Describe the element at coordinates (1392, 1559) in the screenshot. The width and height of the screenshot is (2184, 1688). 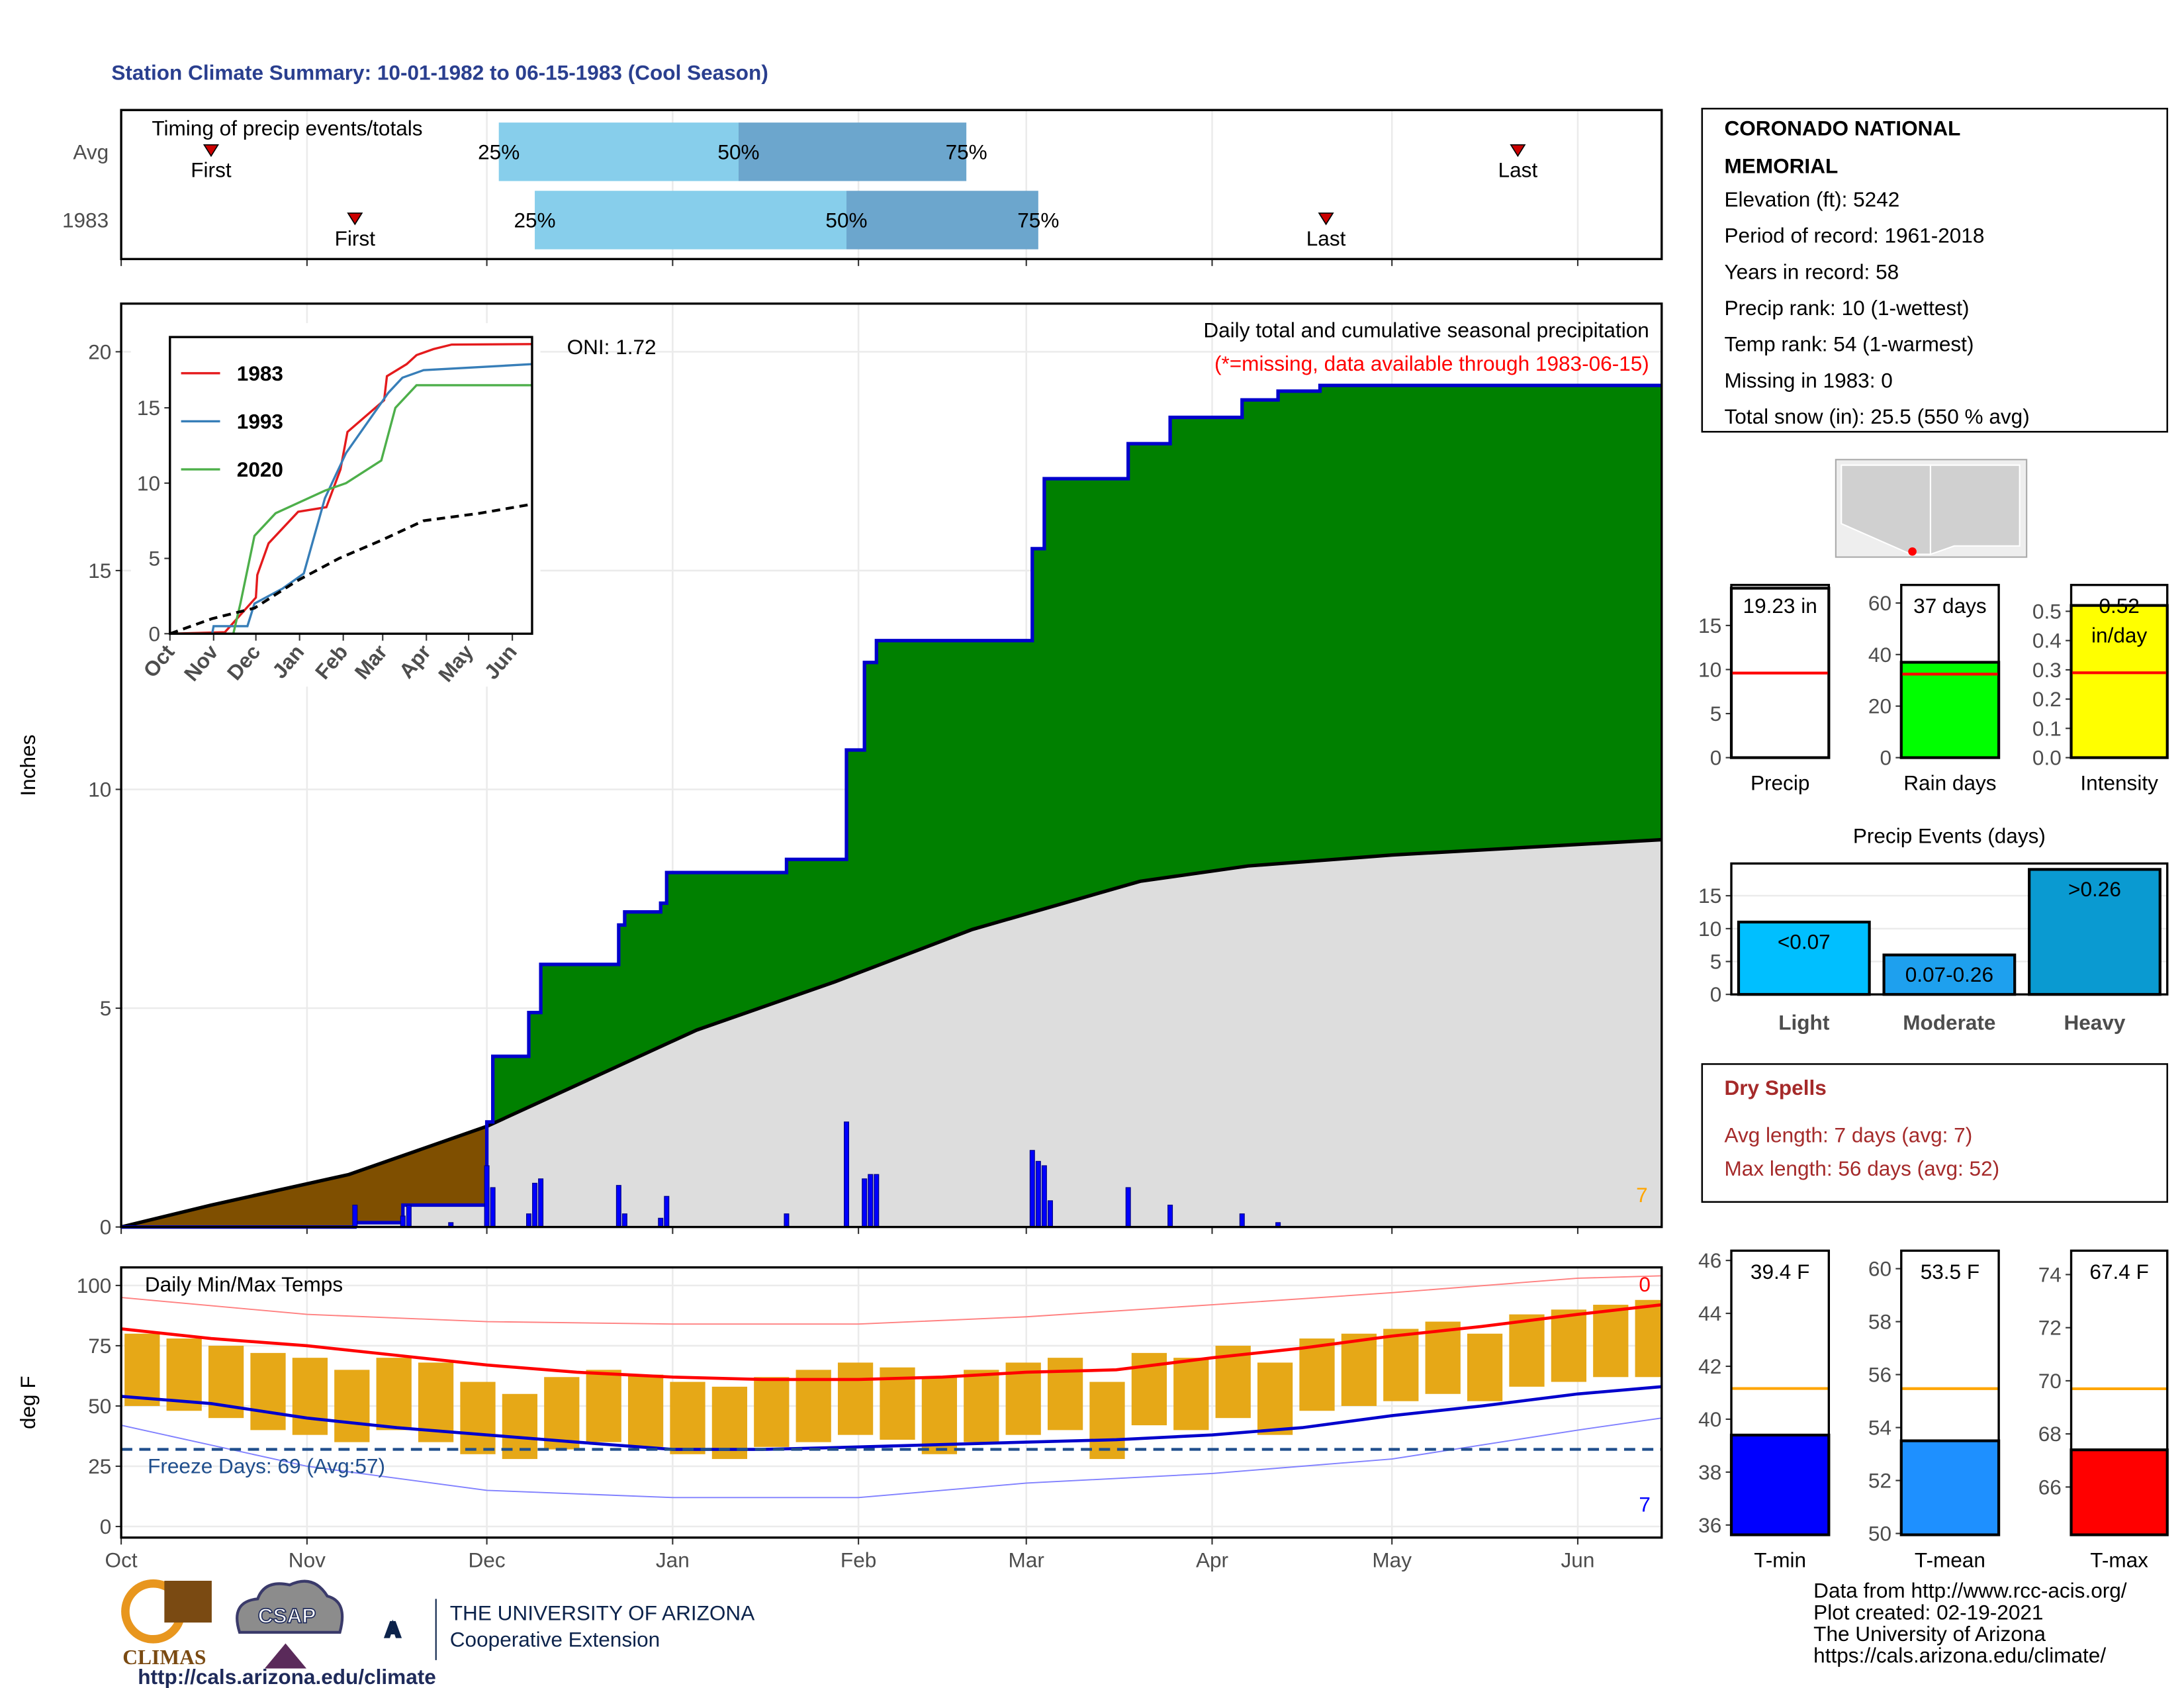
I see `x-tick-label: May` at that location.